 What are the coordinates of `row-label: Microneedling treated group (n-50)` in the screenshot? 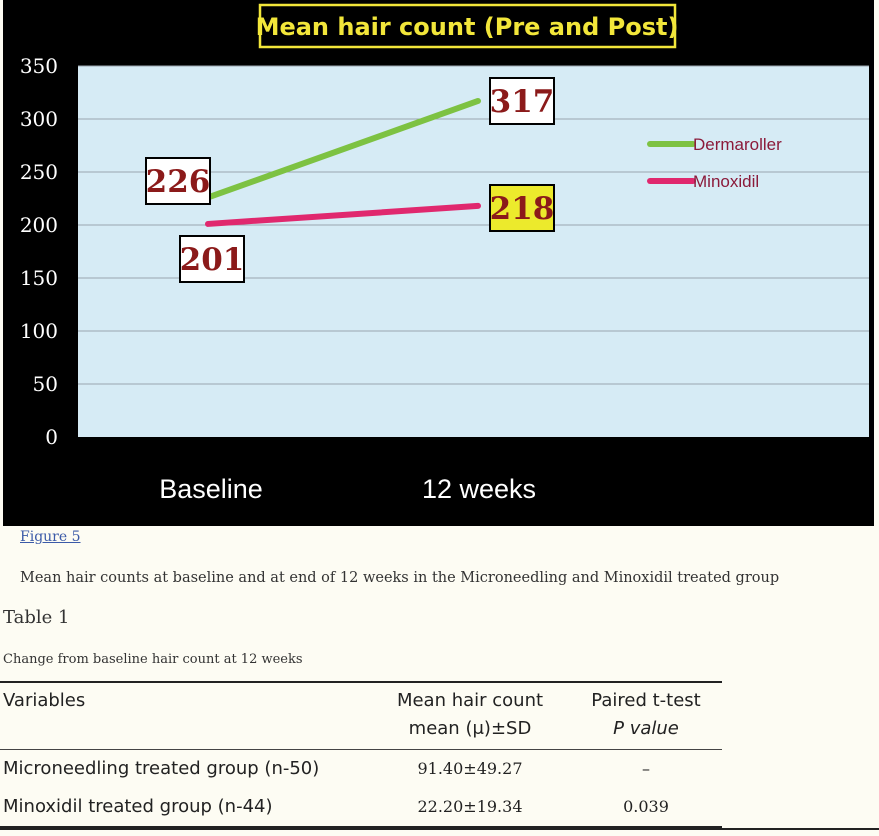 It's located at (161, 768).